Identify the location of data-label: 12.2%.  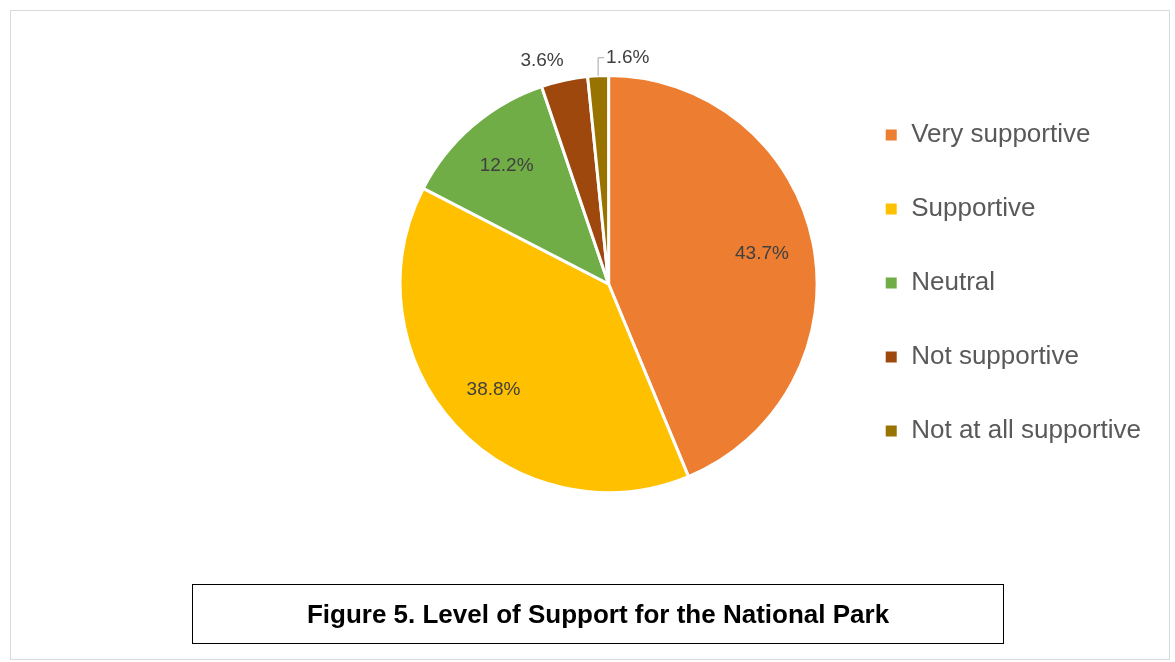
(506, 164).